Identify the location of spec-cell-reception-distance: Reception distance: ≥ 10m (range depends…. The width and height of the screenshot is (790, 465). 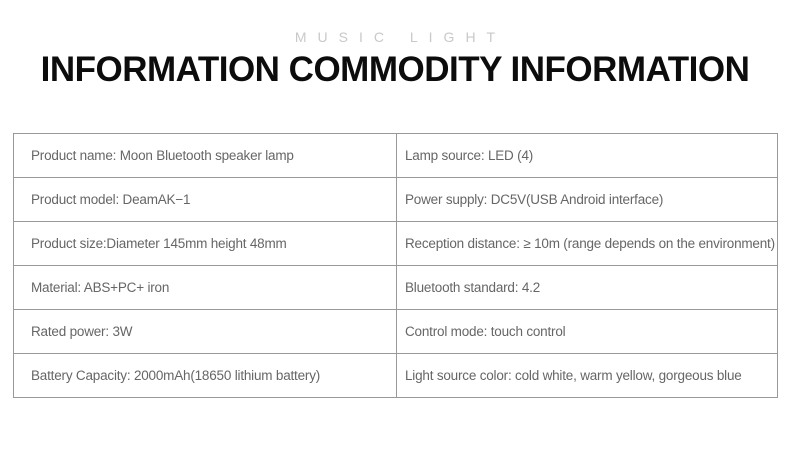
(586, 243).